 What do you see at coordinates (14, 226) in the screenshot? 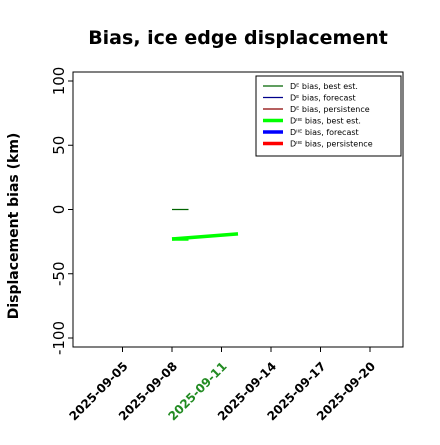
I see `y-axis-label: Displacement bias (km)` at bounding box center [14, 226].